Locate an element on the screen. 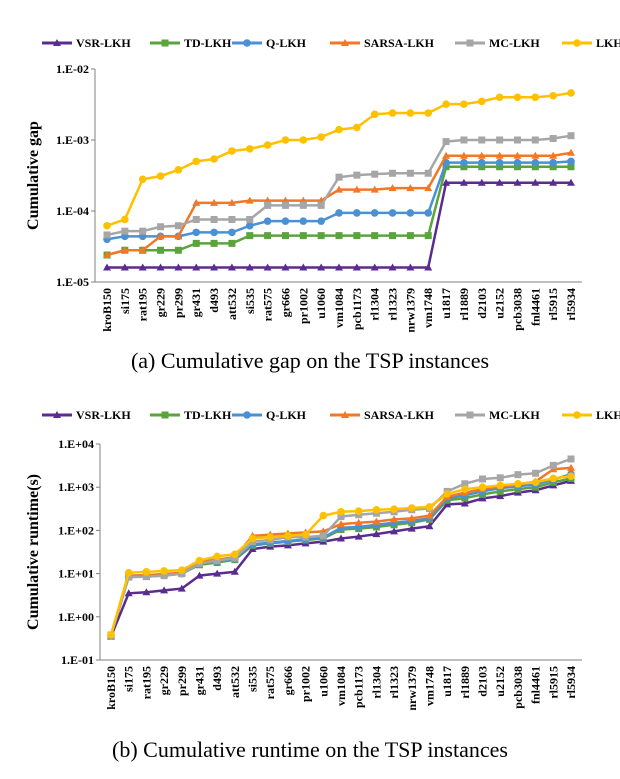 This screenshot has height=779, width=620. y-tick-label: 1.E+00 is located at coordinates (76, 617).